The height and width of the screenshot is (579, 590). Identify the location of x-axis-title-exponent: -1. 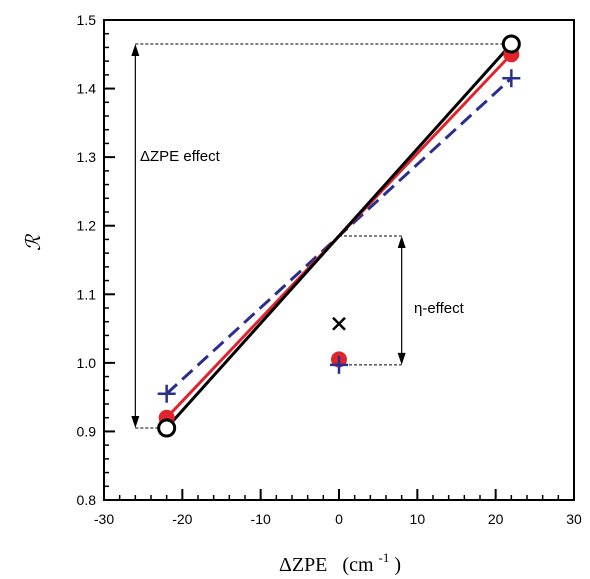
(384, 557).